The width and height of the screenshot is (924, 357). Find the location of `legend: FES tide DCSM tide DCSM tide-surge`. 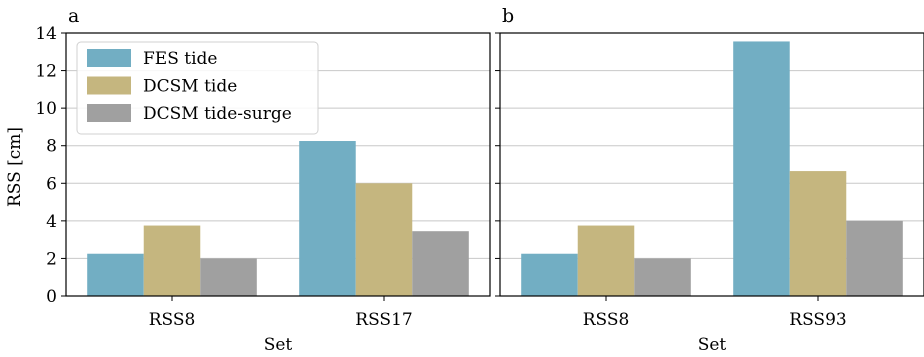

legend: FES tide DCSM tide DCSM tide-surge is located at coordinates (197, 88).